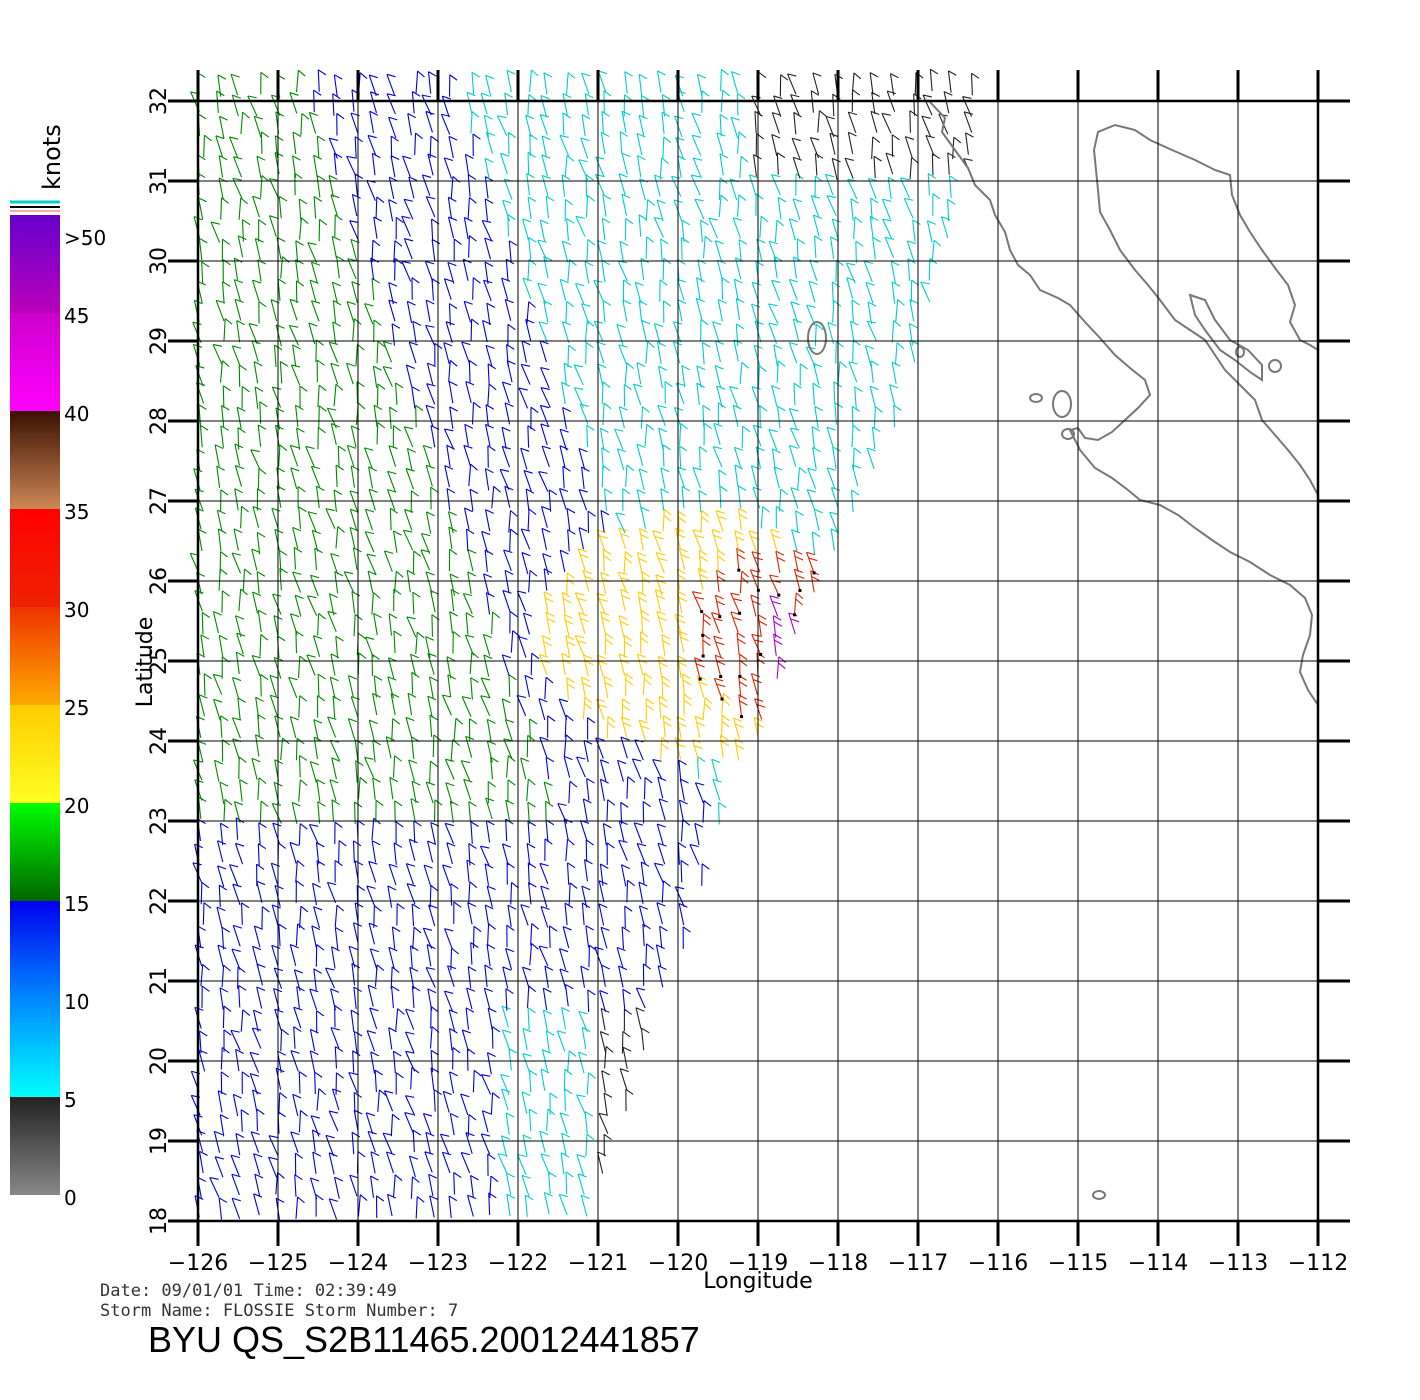 This screenshot has width=1420, height=1400. Describe the element at coordinates (35, 656) in the screenshot. I see `legend-band` at that location.